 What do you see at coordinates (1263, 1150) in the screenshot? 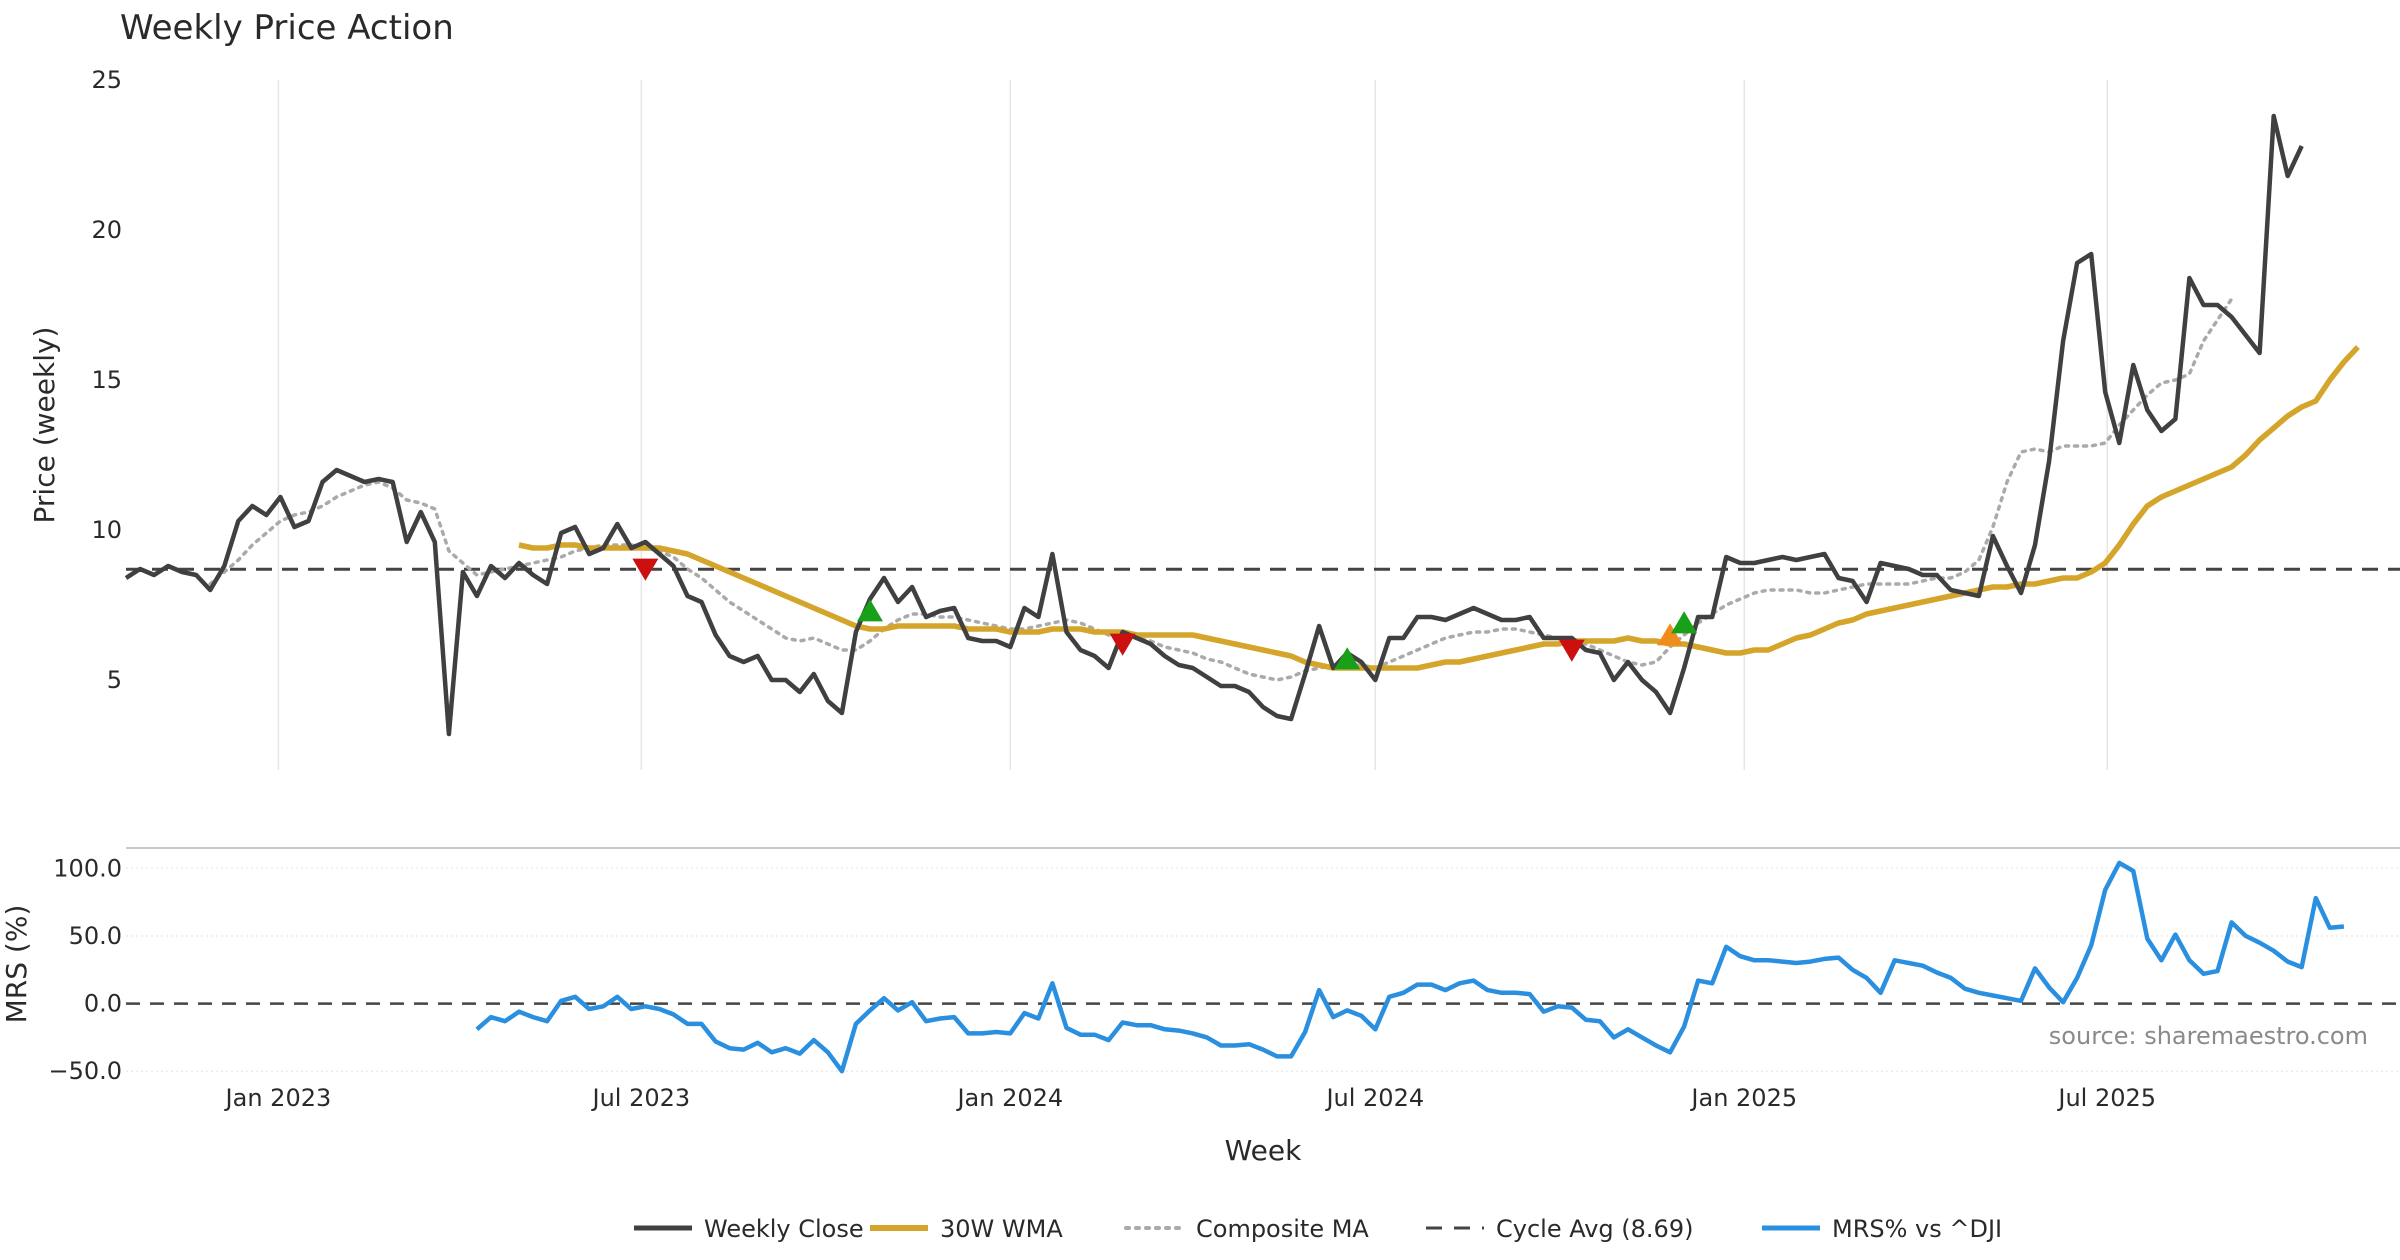
I see `x-axis-label: Week` at bounding box center [1263, 1150].